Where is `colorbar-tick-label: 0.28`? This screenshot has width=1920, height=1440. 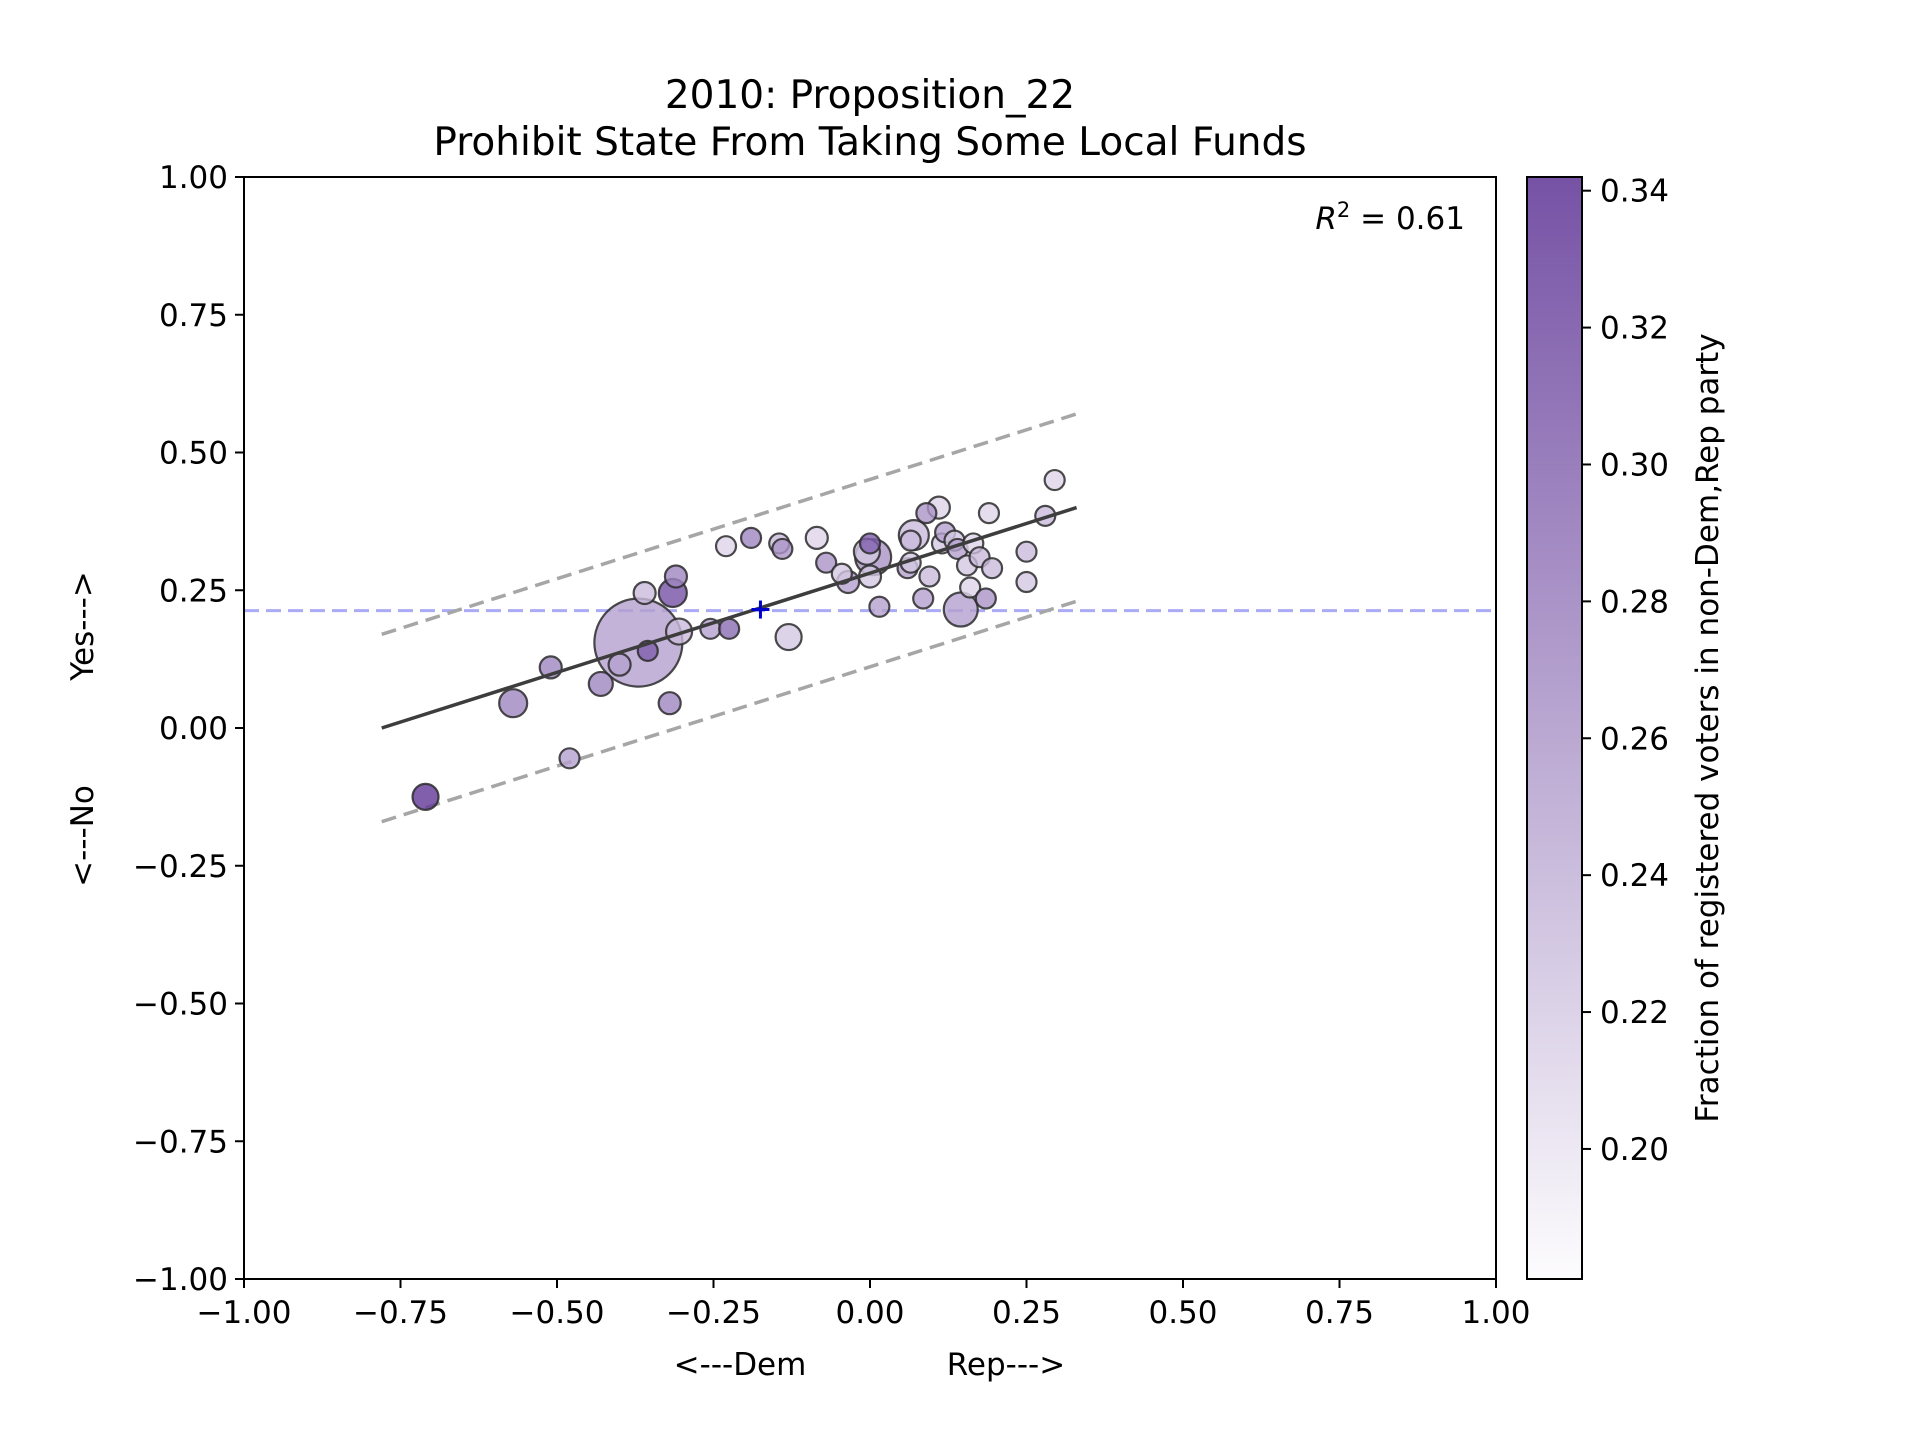 colorbar-tick-label: 0.28 is located at coordinates (1634, 602).